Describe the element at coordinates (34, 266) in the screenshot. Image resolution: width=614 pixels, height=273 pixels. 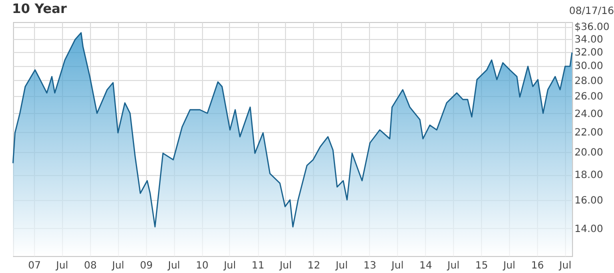
I see `x-tick-label: 07` at that location.